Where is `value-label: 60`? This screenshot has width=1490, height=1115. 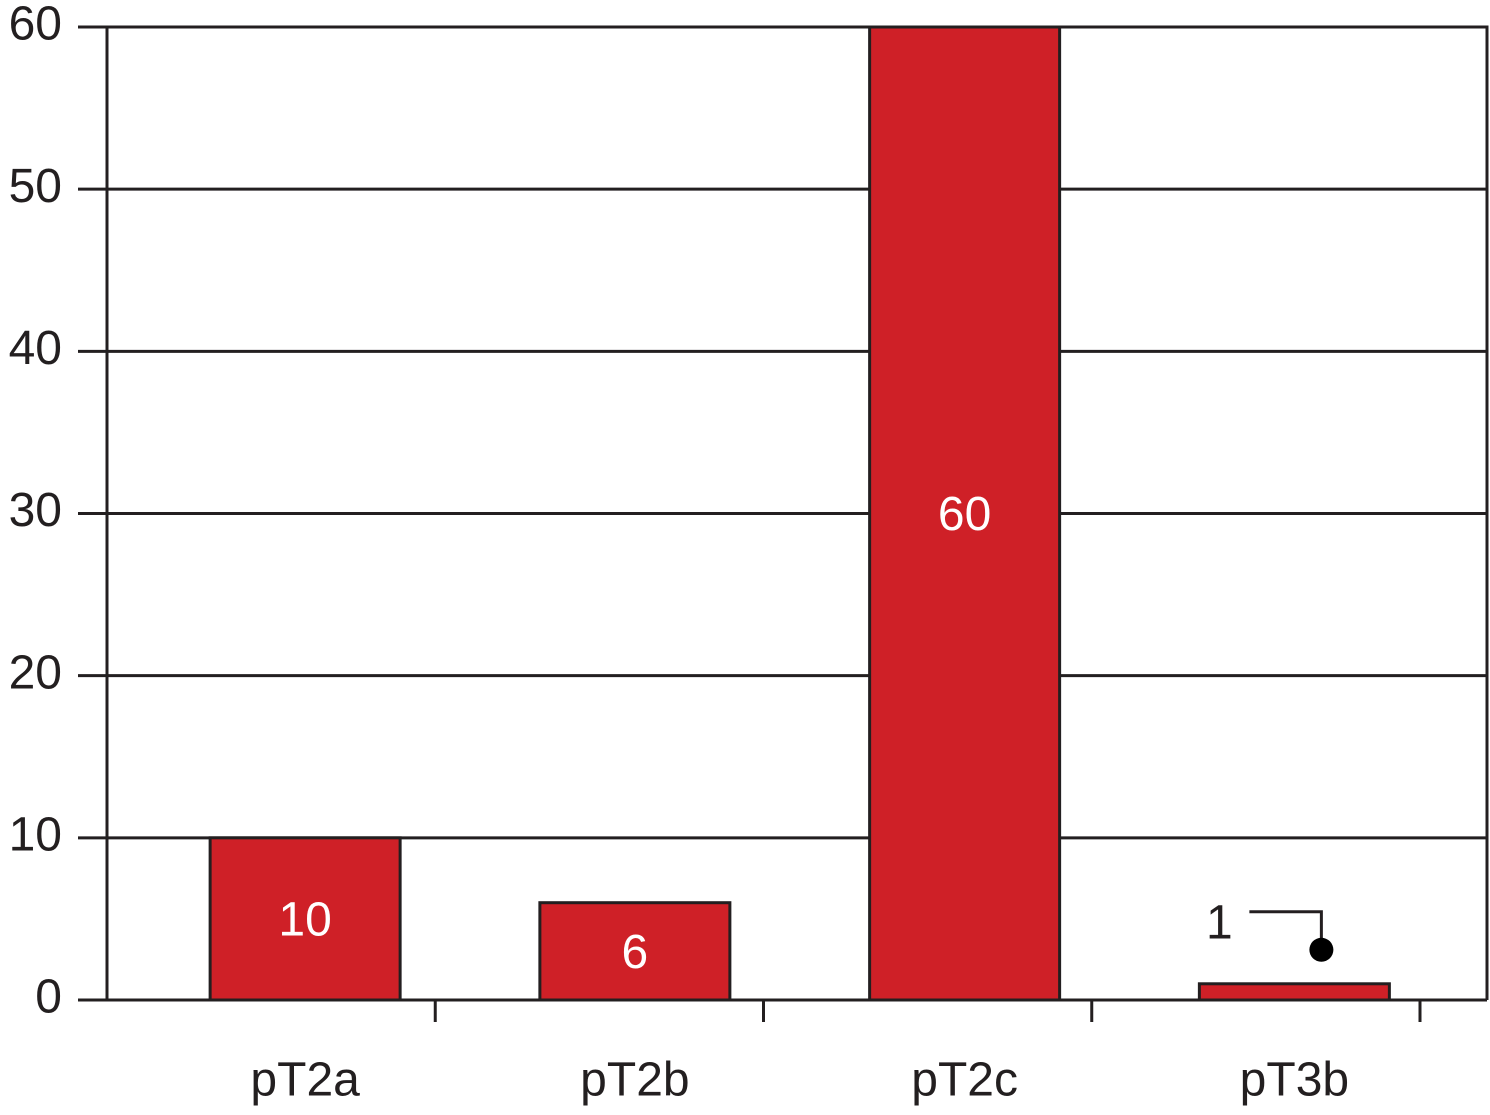
value-label: 60 is located at coordinates (964, 514).